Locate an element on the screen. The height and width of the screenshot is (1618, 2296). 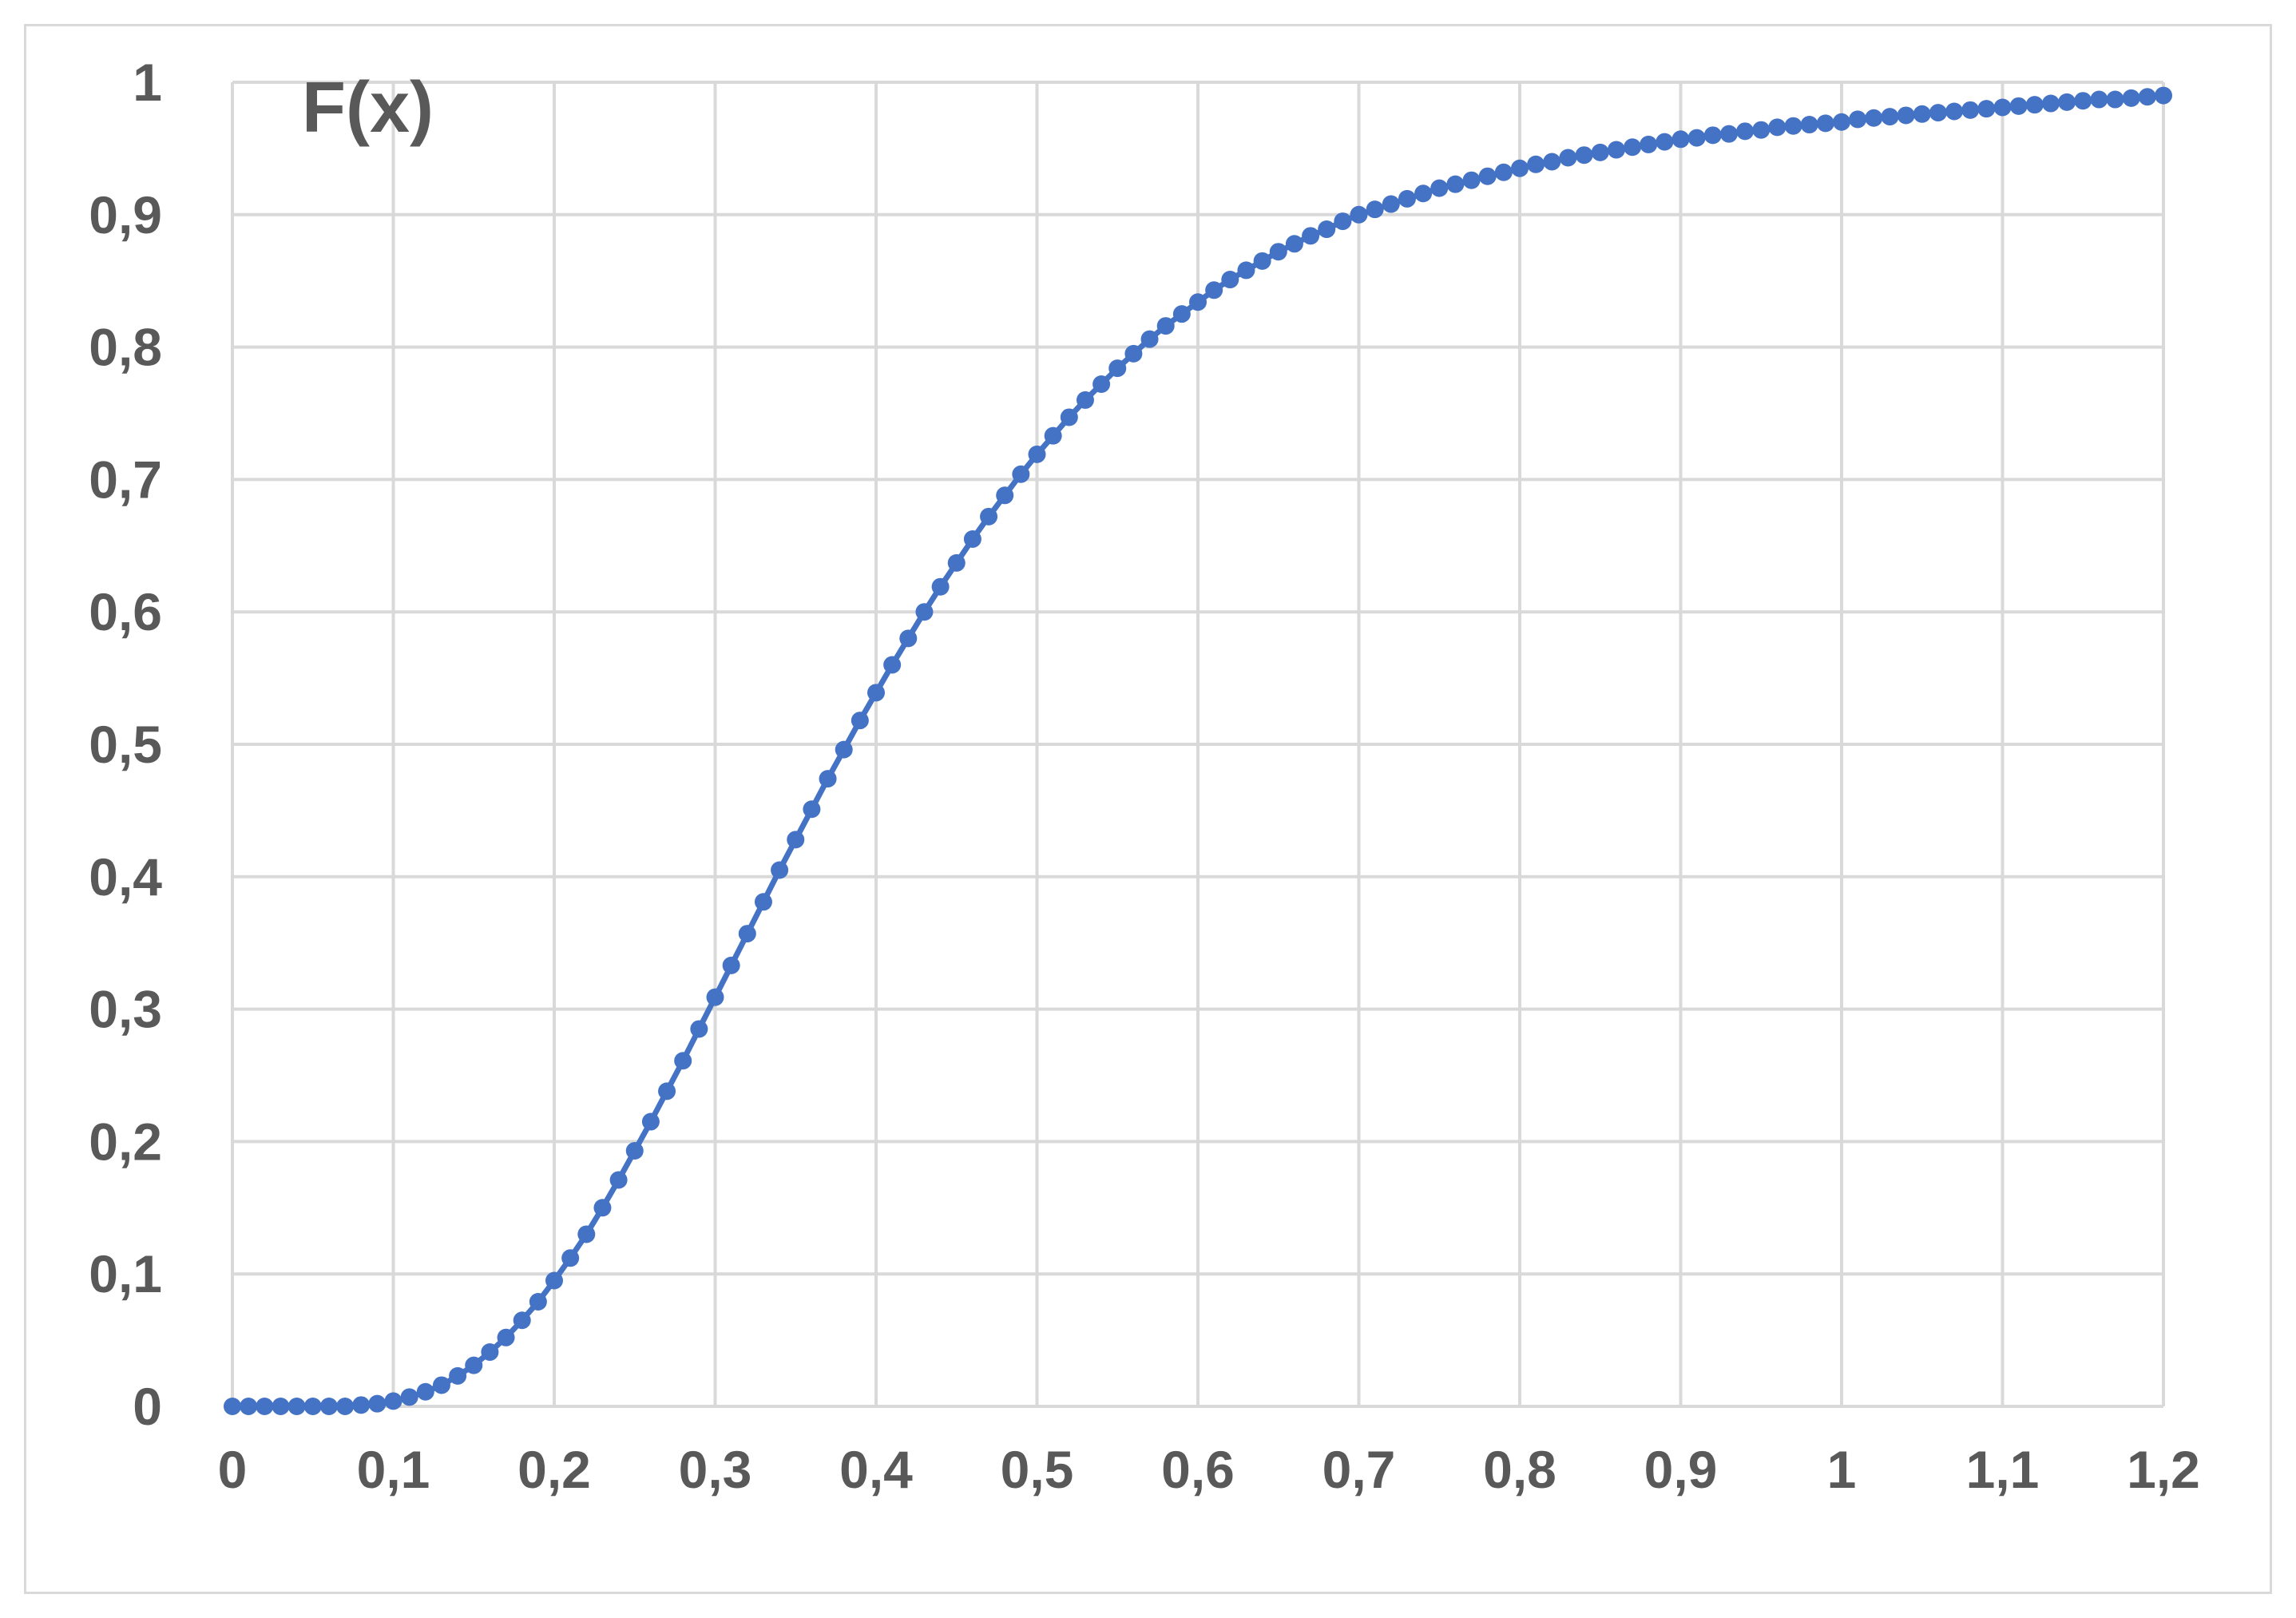
x-tick-label: 0,6 is located at coordinates (1198, 1469).